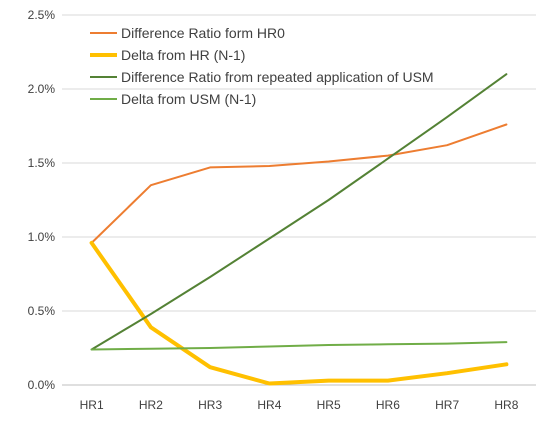 The height and width of the screenshot is (424, 558). What do you see at coordinates (42, 237) in the screenshot?
I see `y-tick-label: 1.0%` at bounding box center [42, 237].